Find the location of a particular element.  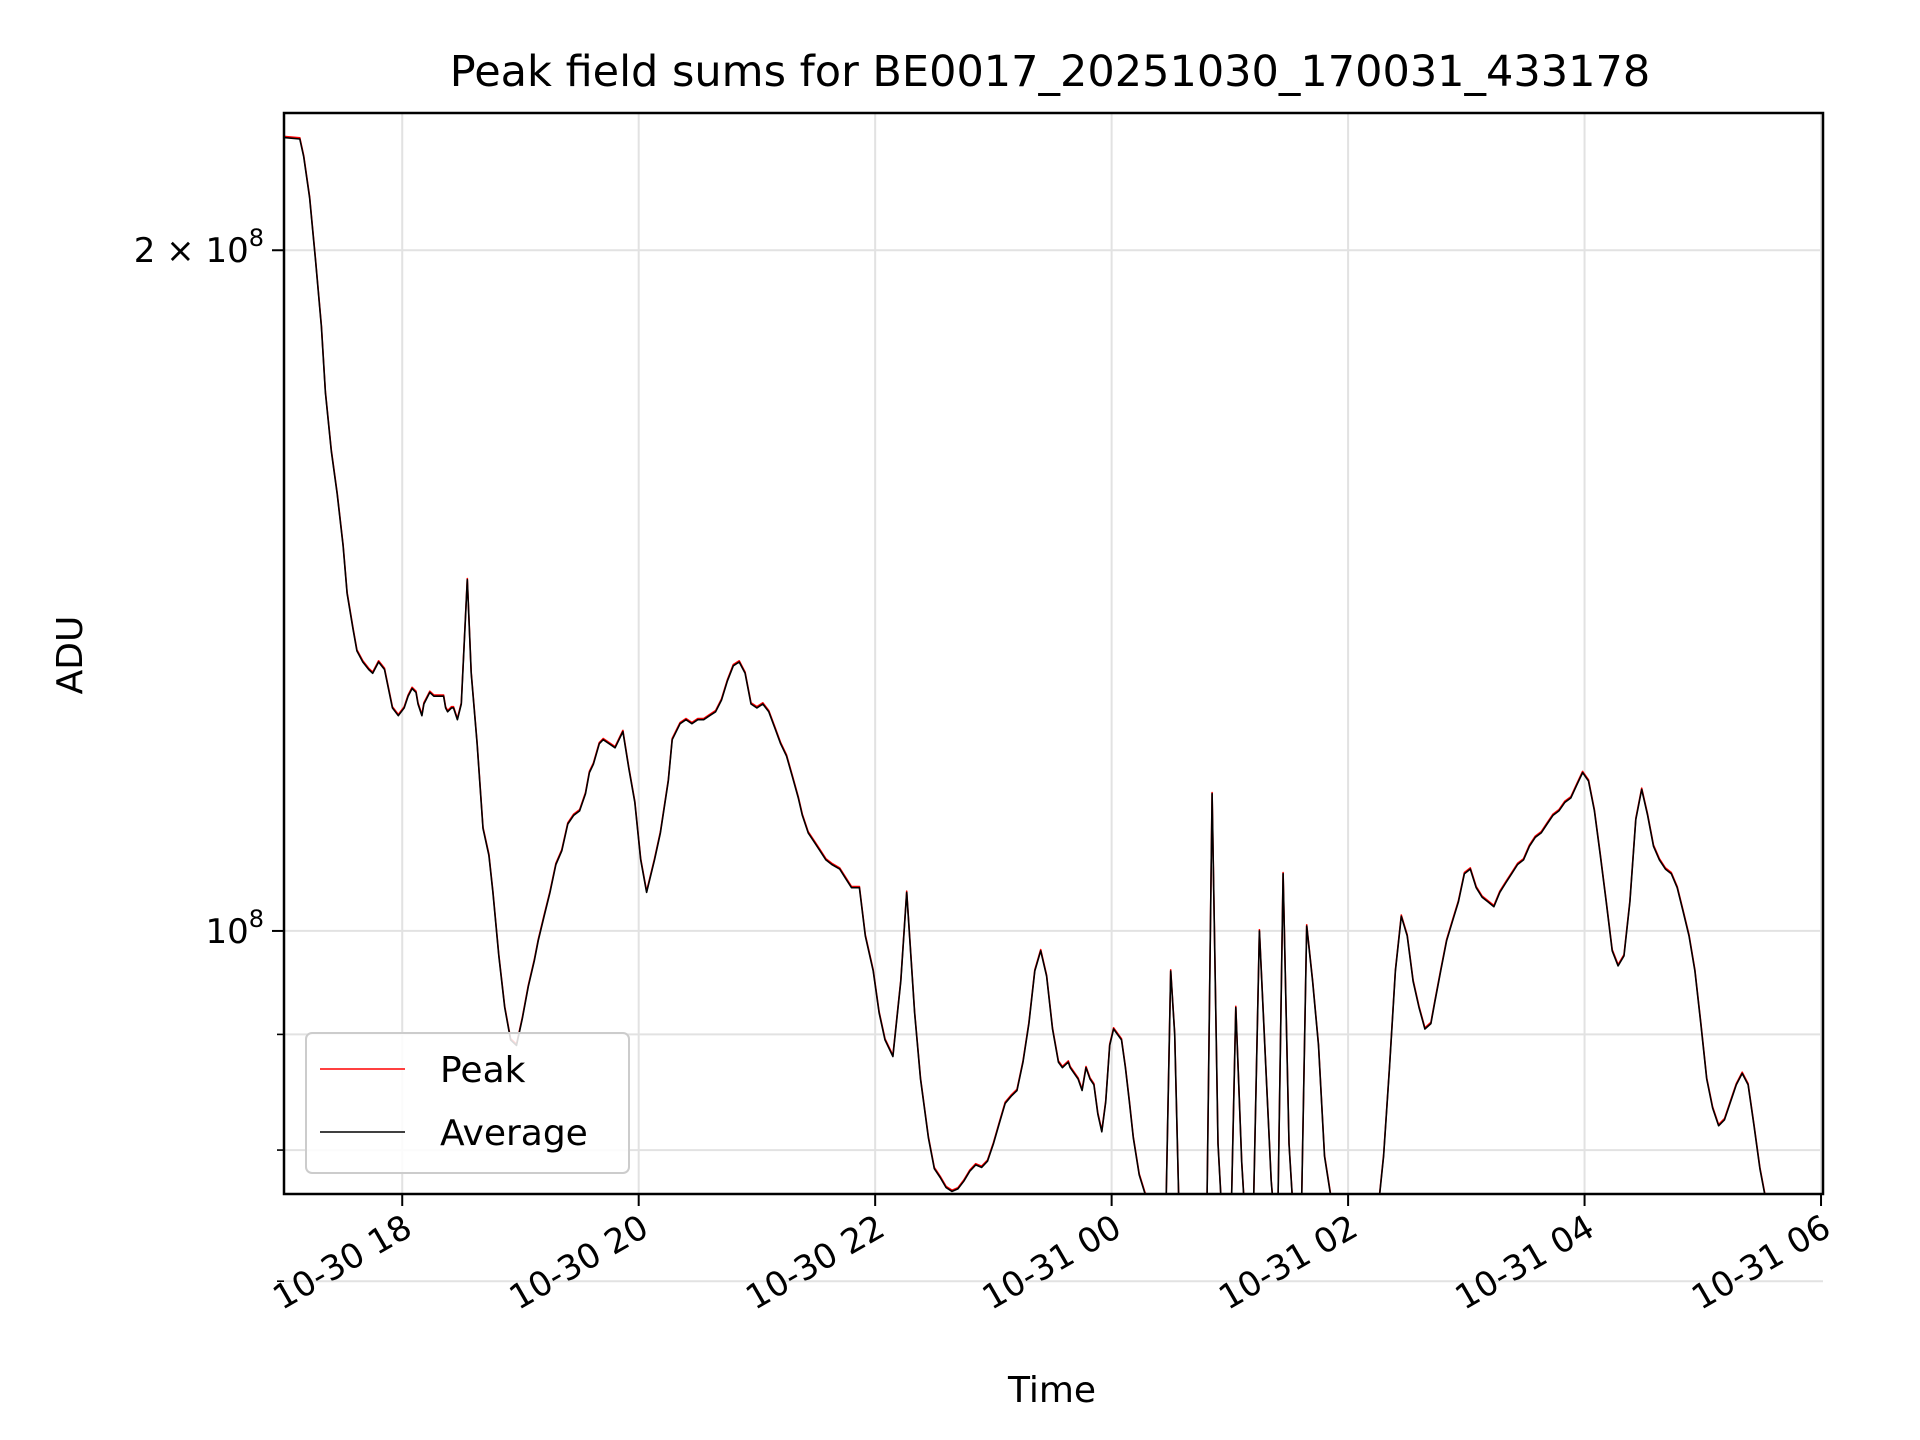

x-tick-label: 10-31 00 is located at coordinates (1052, 1262).